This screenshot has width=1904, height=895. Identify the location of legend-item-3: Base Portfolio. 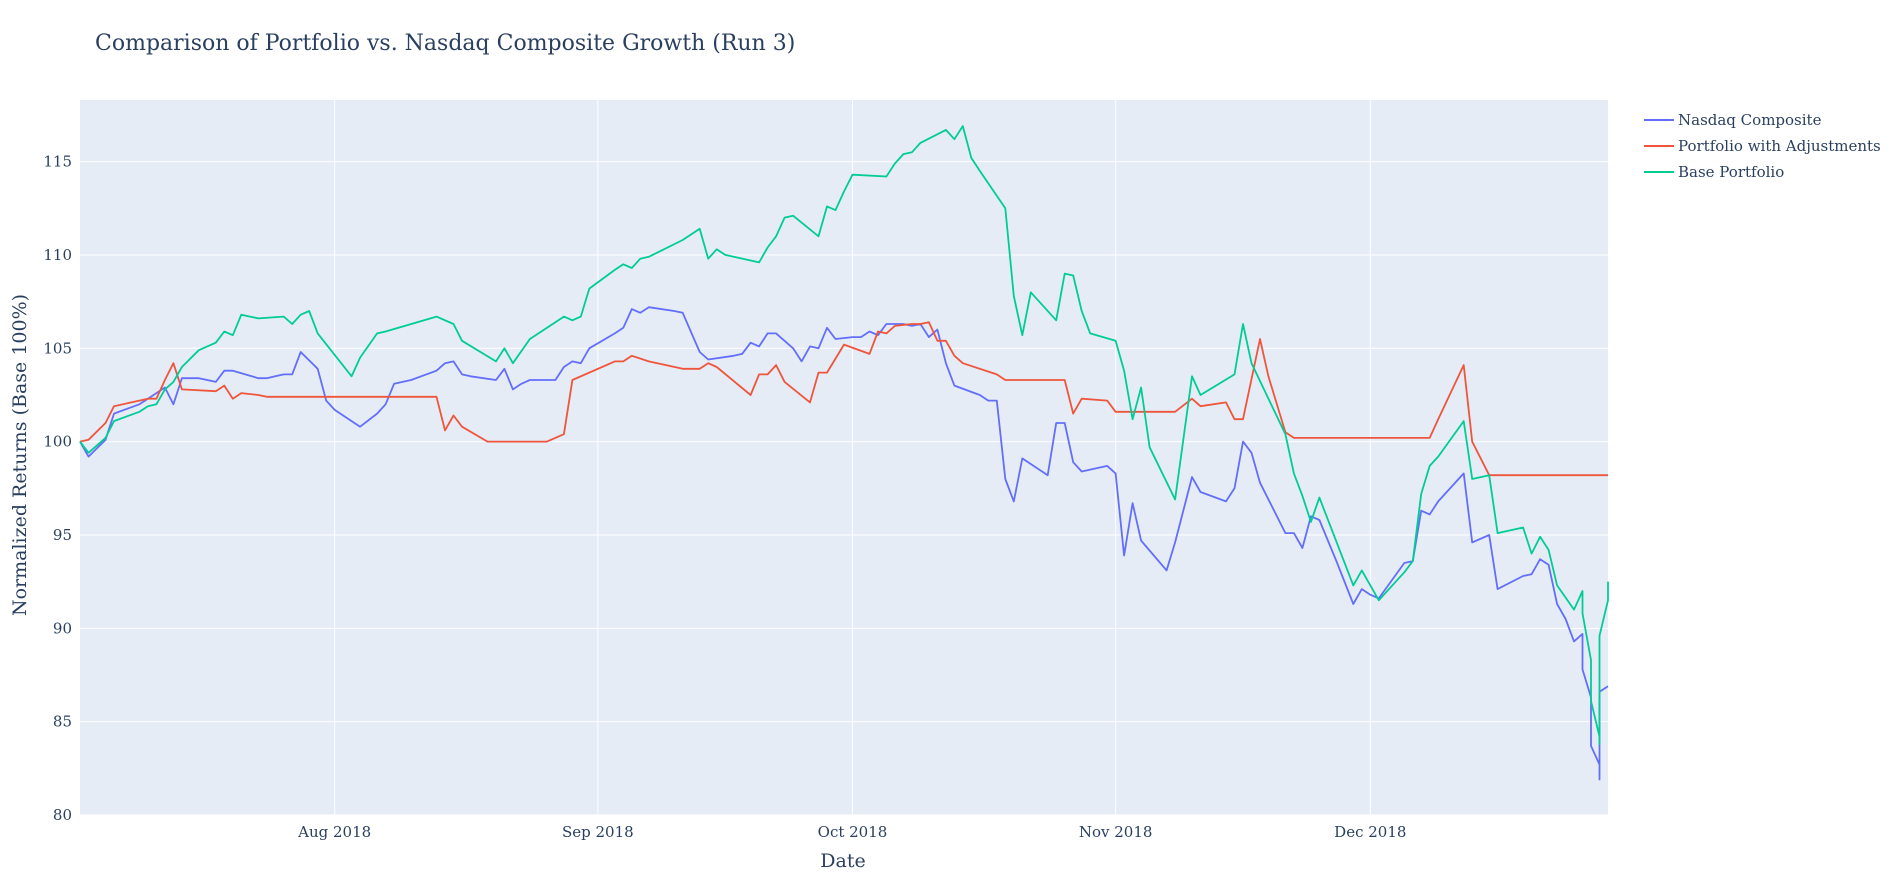
(1714, 172).